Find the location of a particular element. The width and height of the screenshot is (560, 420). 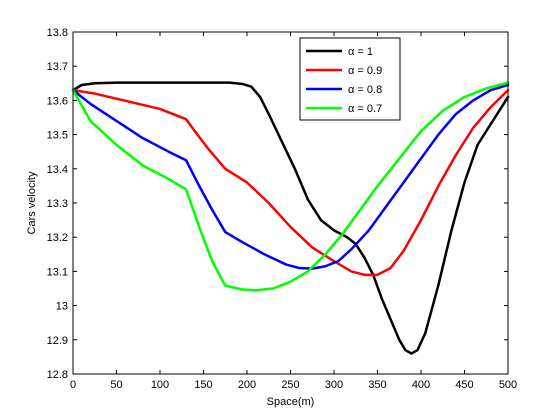

x-tick-label: 250 is located at coordinates (290, 385).